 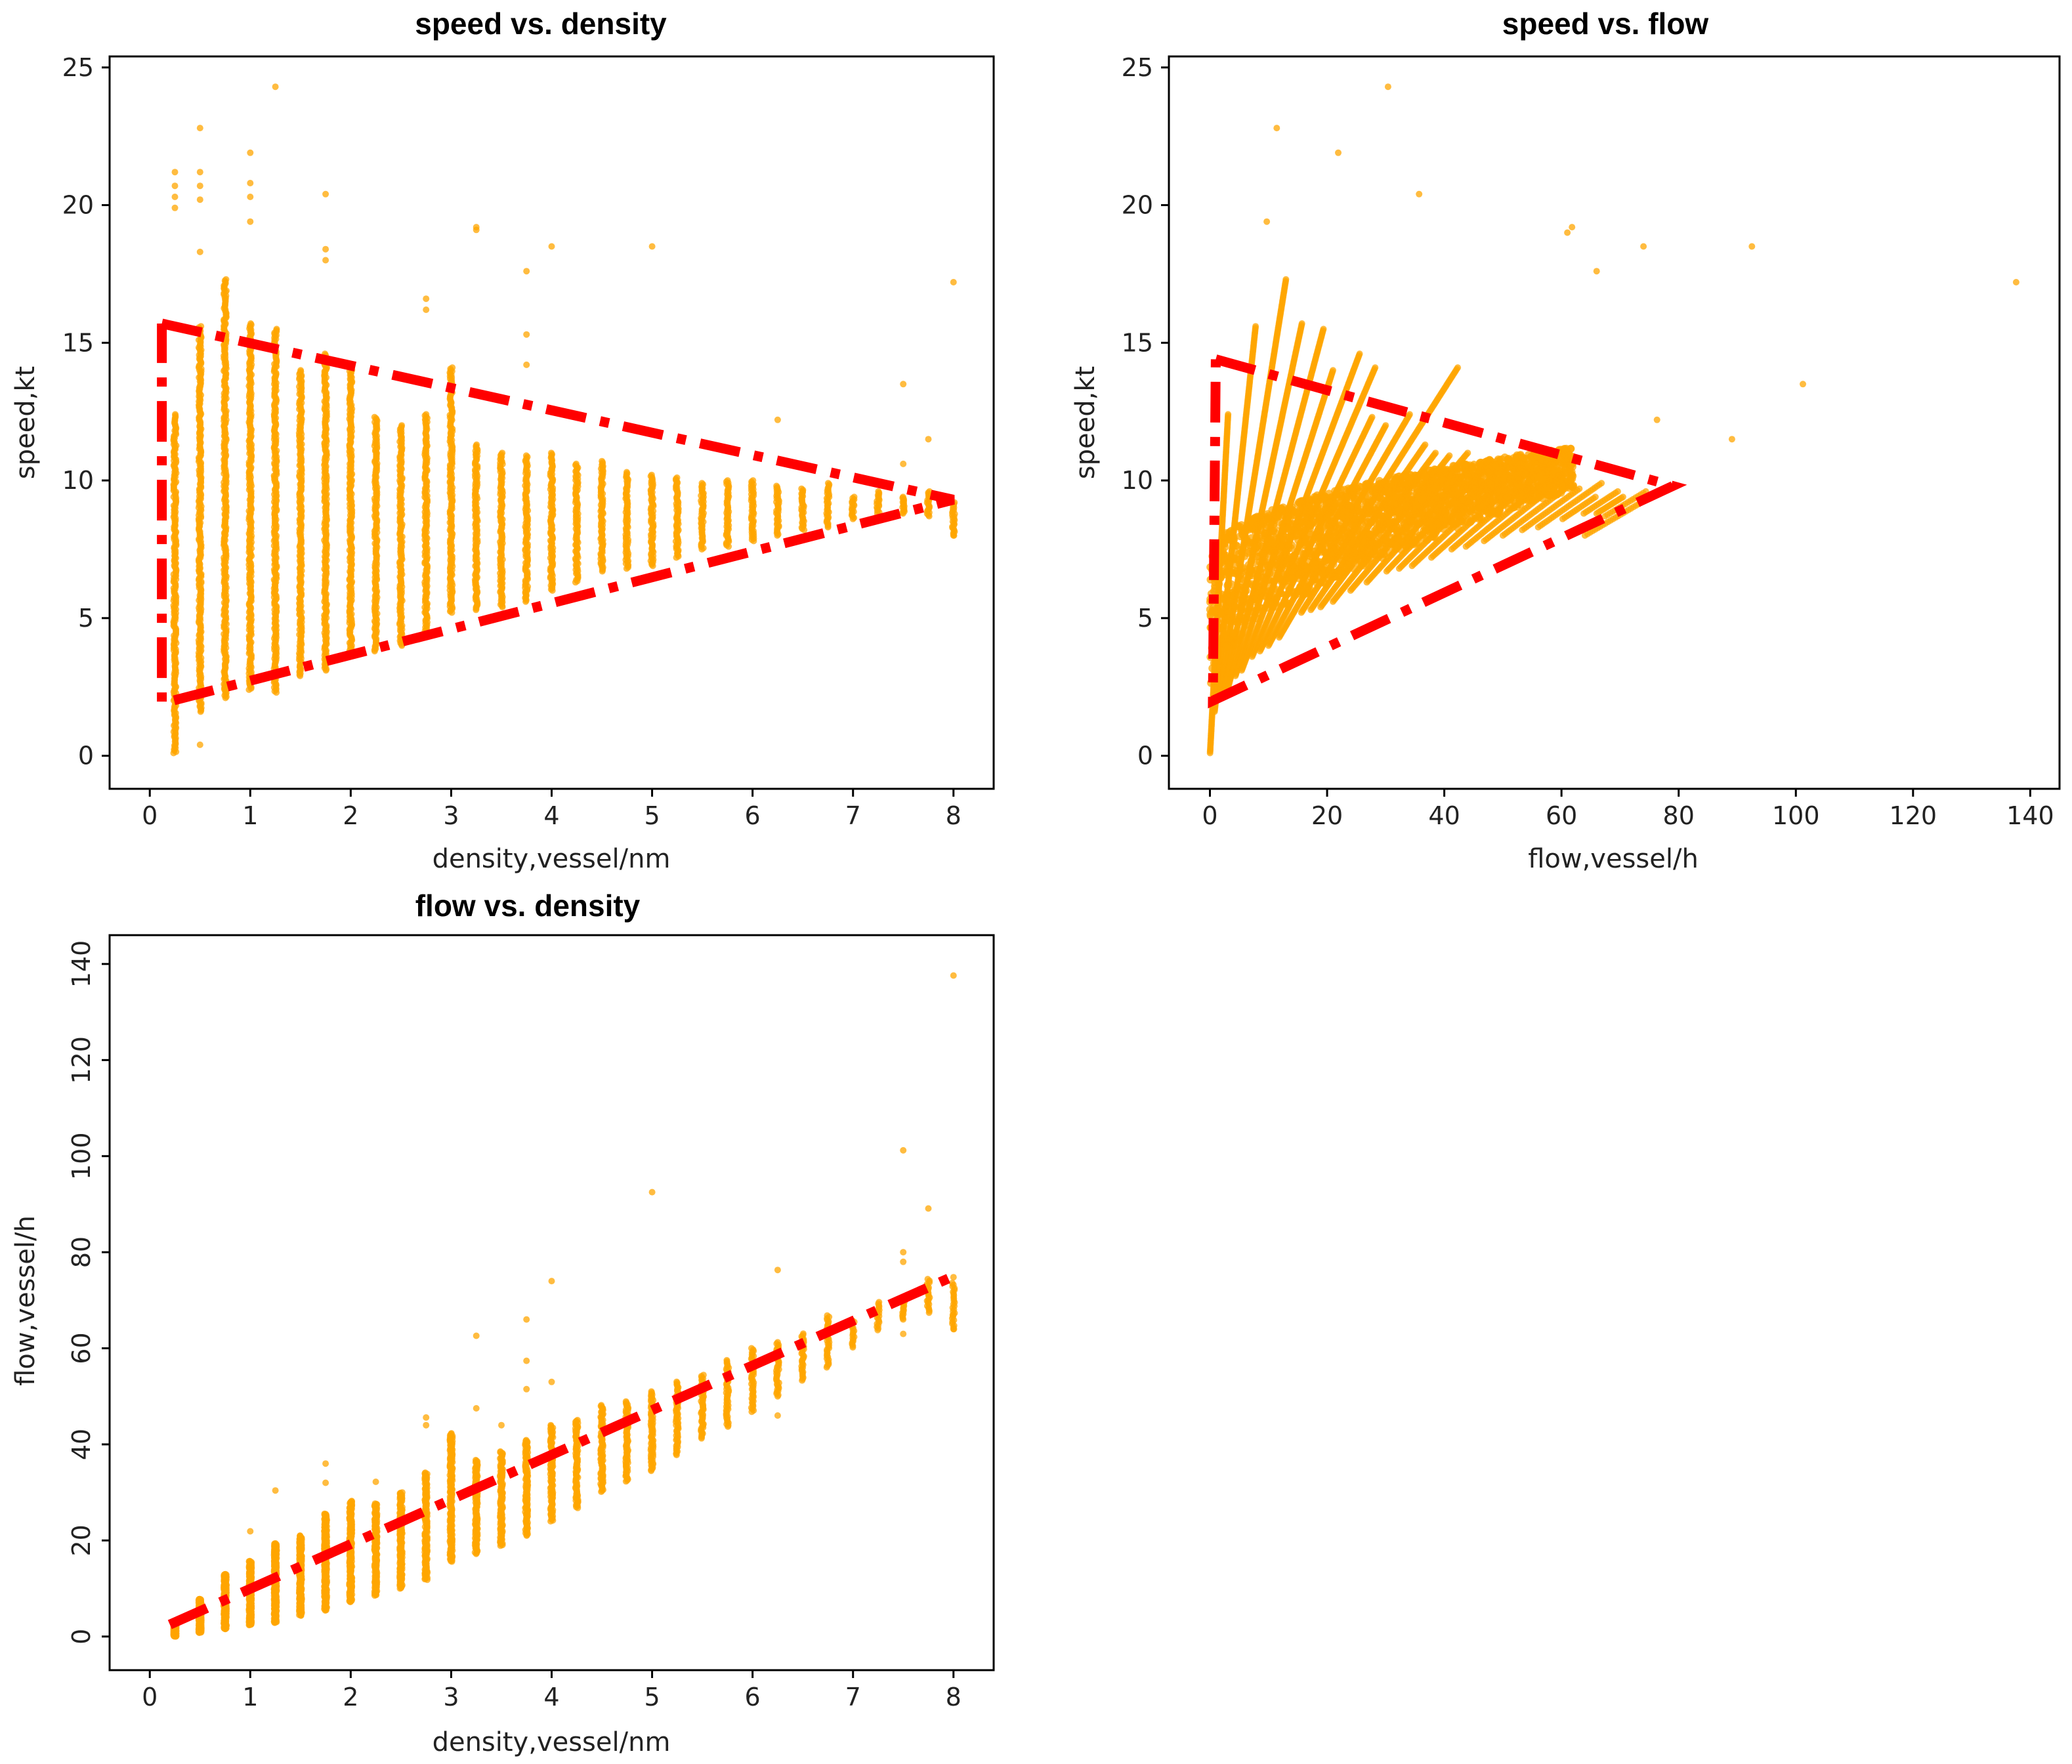 I want to click on y-tick-label: 20, so click(x=78, y=205).